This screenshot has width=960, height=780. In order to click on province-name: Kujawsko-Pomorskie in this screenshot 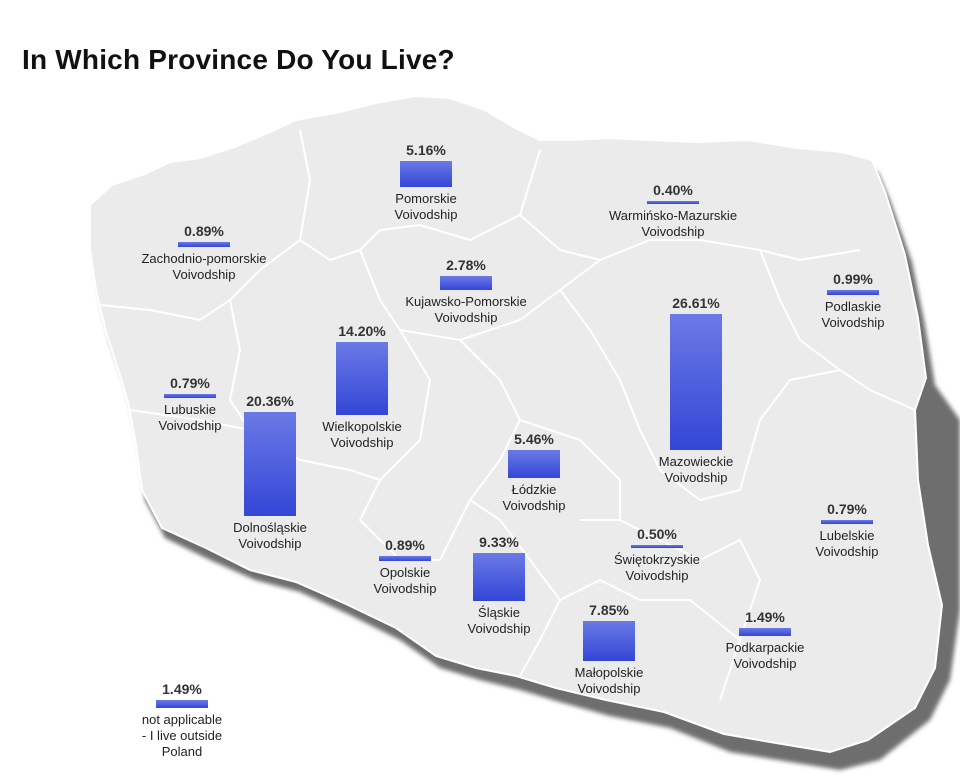, I will do `click(466, 301)`.